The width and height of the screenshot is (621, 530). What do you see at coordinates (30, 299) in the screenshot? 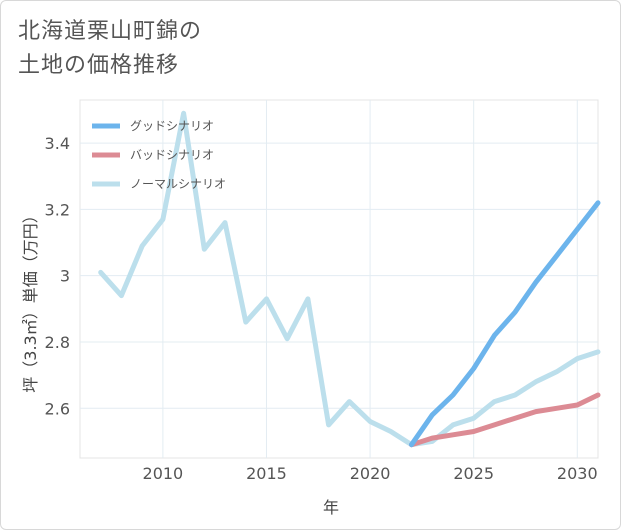
I see `y-axis-title: 坪（3.3㎡）単価（万円）` at bounding box center [30, 299].